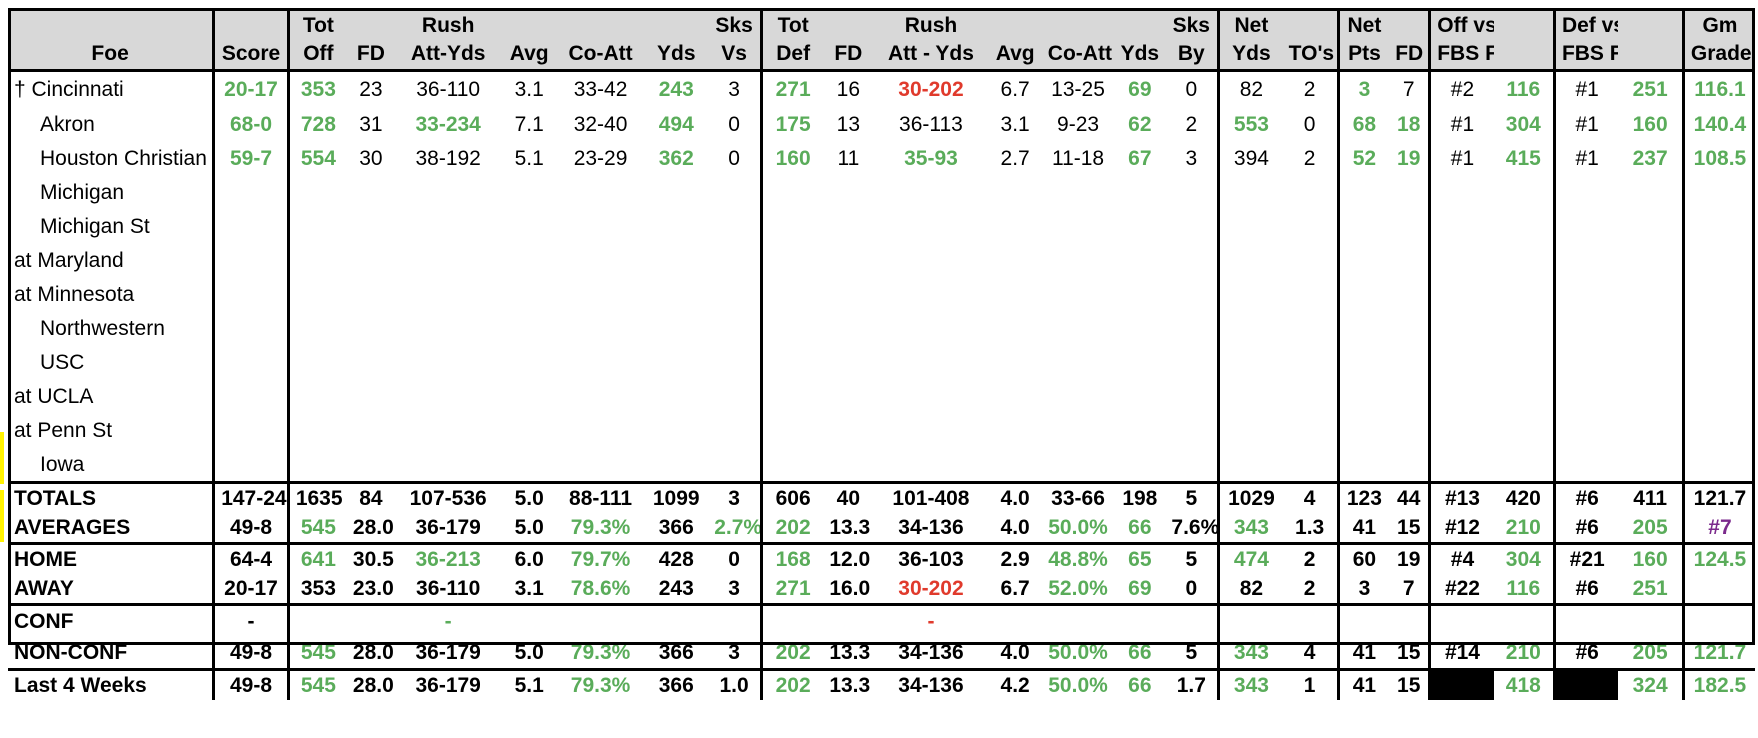  I want to click on summary-cell: 34-136, so click(931, 652).